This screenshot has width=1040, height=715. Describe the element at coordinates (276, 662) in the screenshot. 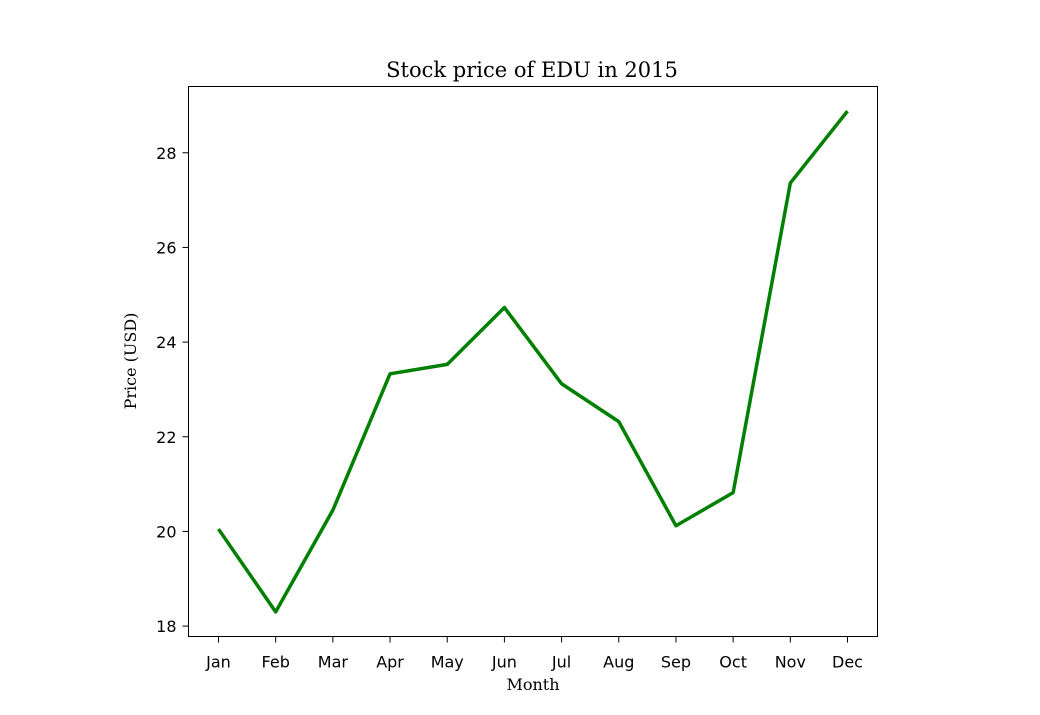

I see `x-tick-label: Feb` at that location.